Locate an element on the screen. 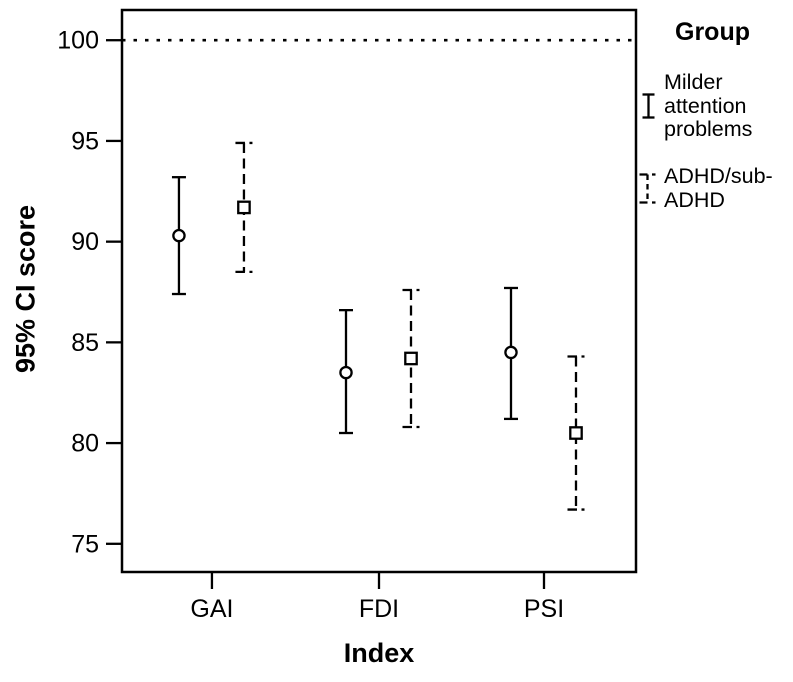 This screenshot has width=793, height=682. x-tick-label: FDI is located at coordinates (379, 609).